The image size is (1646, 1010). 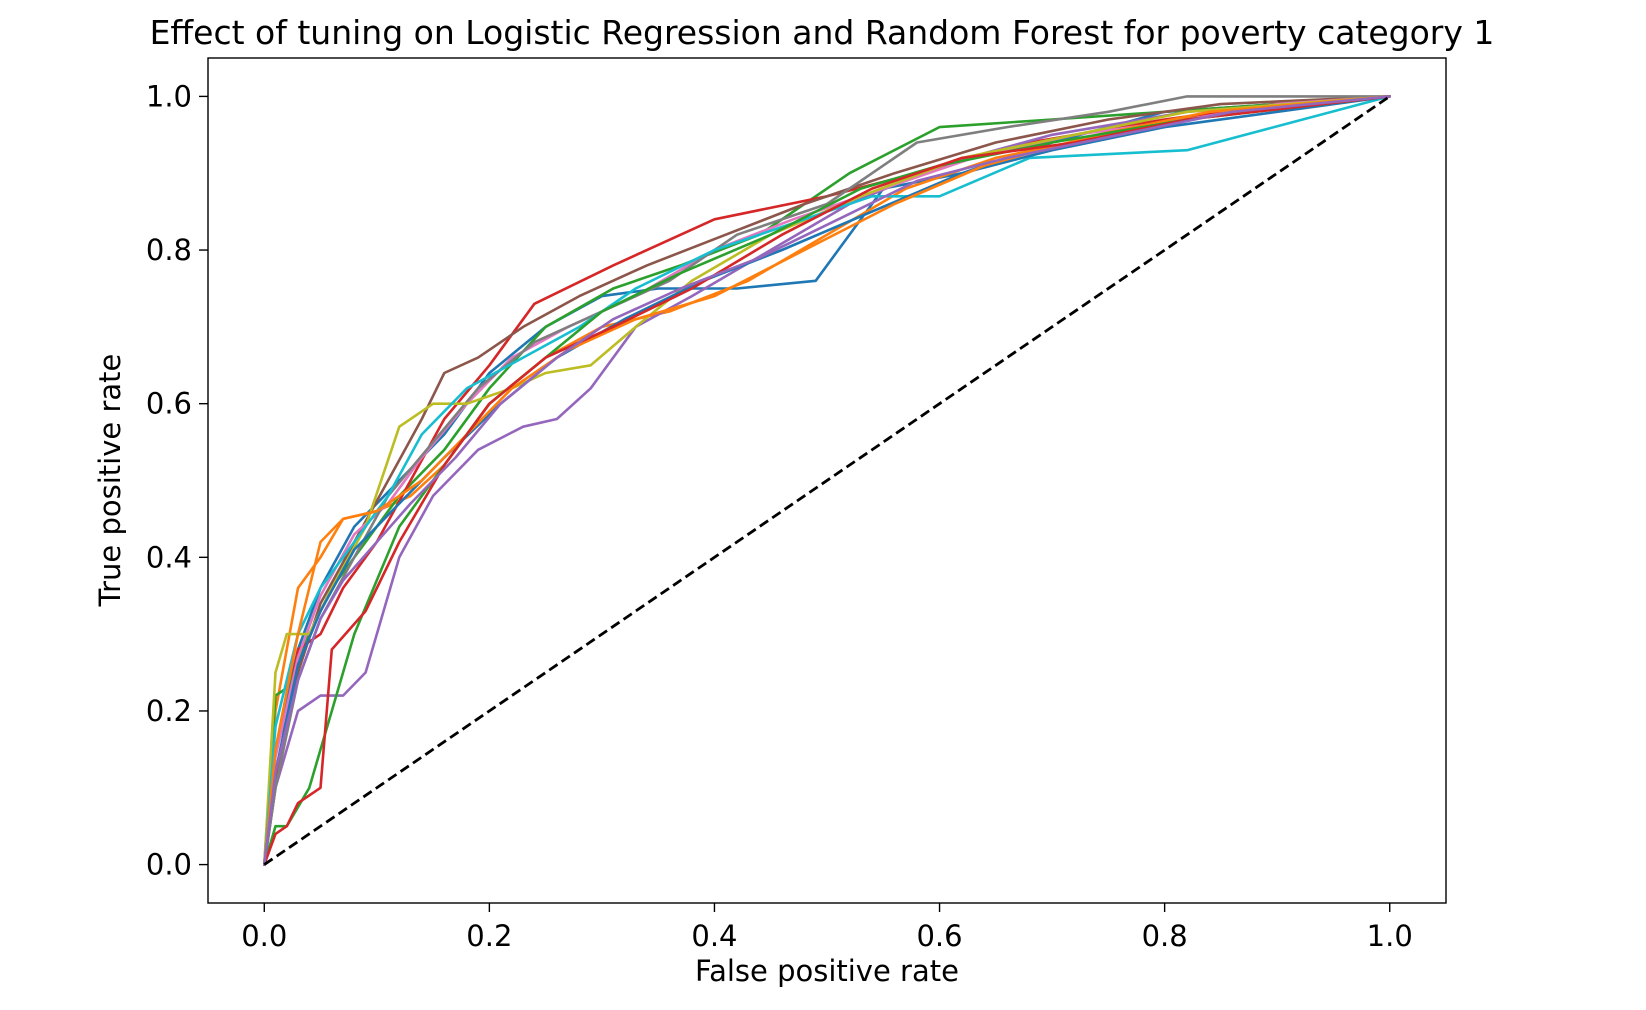 I want to click on y-tick-label: 0.6, so click(x=169, y=404).